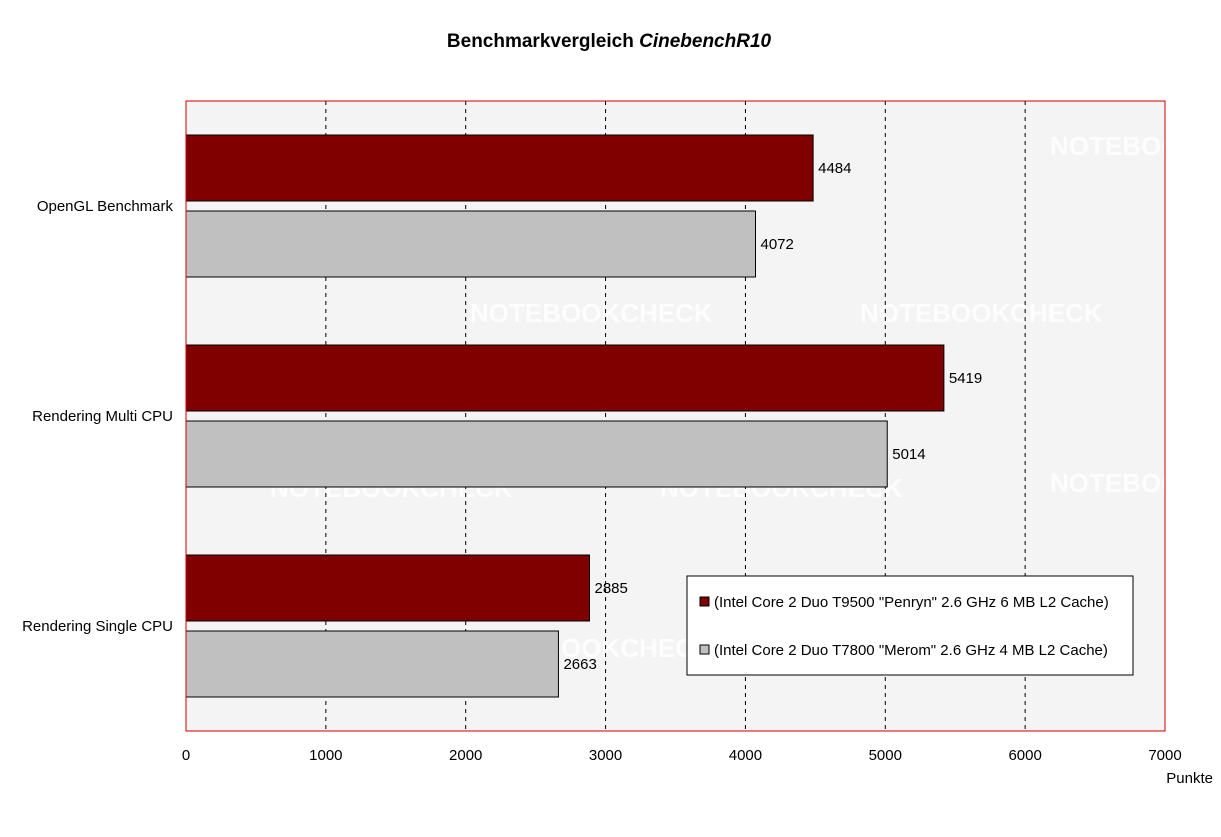 Image resolution: width=1221 pixels, height=837 pixels. I want to click on value-label-1-0: 5419, so click(965, 378).